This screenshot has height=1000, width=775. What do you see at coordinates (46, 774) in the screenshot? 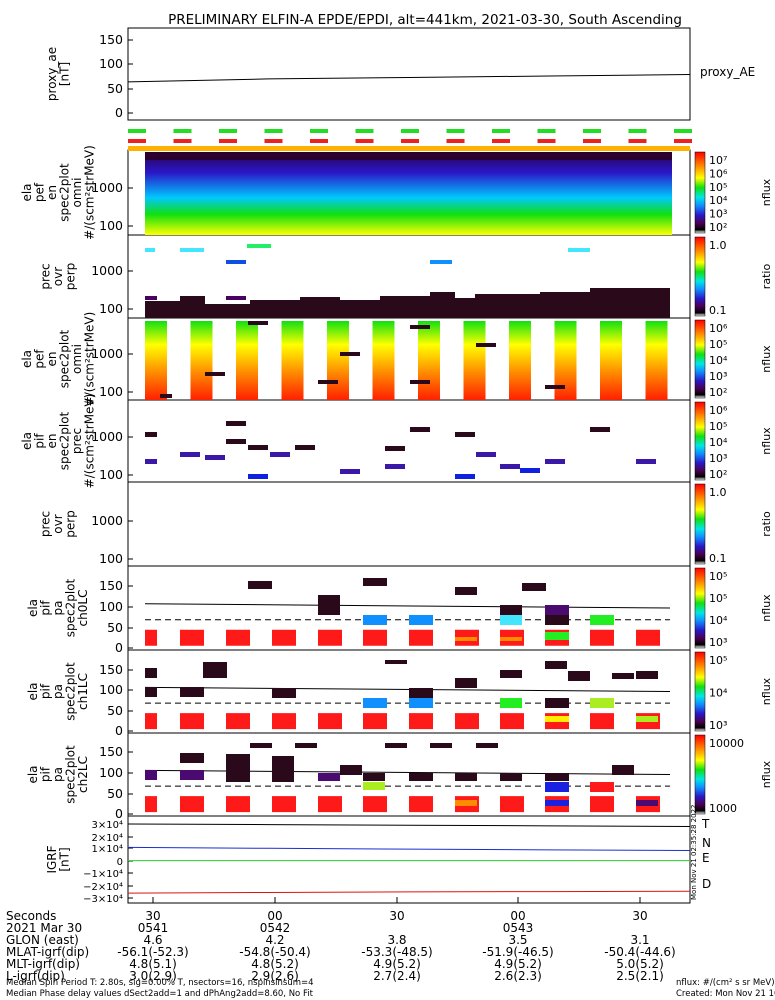
I see `y-axis-label: pif` at bounding box center [46, 774].